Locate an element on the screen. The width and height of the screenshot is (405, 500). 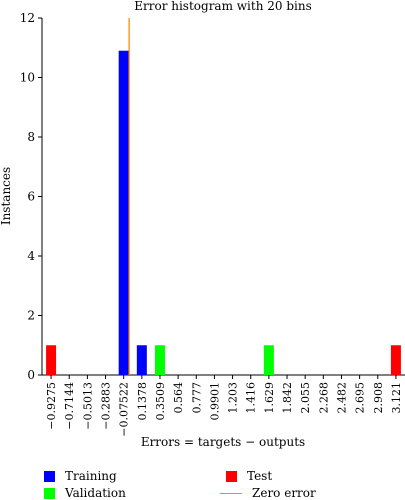
legend-label-validation: Validation is located at coordinates (95, 493).